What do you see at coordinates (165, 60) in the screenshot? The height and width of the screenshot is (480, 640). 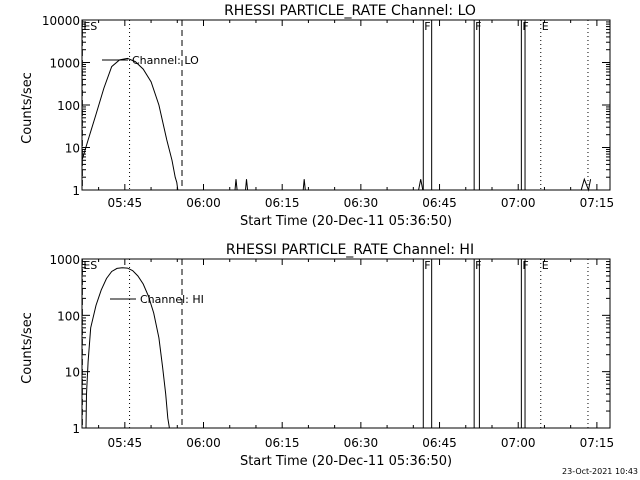 I see `legend-label: Channel: LO` at bounding box center [165, 60].